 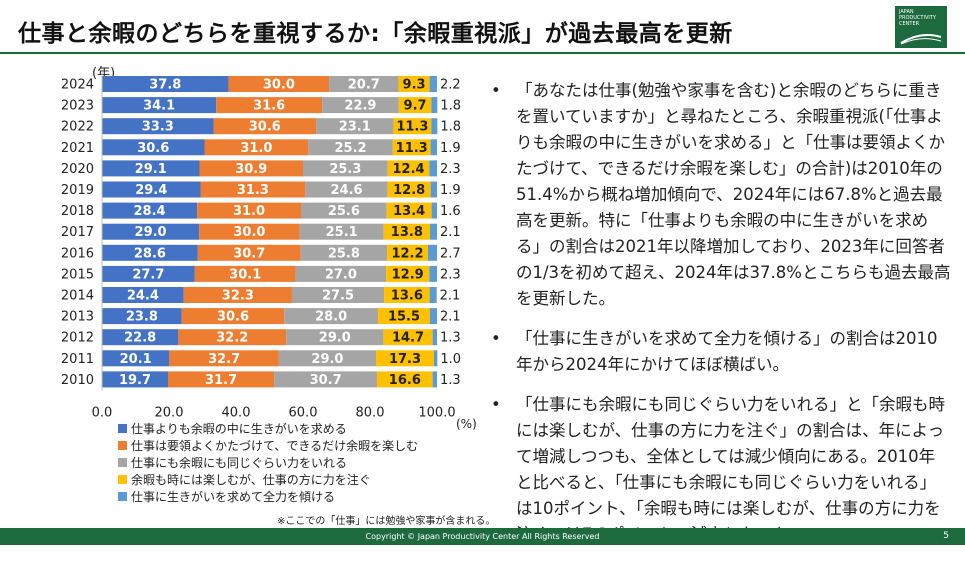 I want to click on data-label: 29.4, so click(x=151, y=190).